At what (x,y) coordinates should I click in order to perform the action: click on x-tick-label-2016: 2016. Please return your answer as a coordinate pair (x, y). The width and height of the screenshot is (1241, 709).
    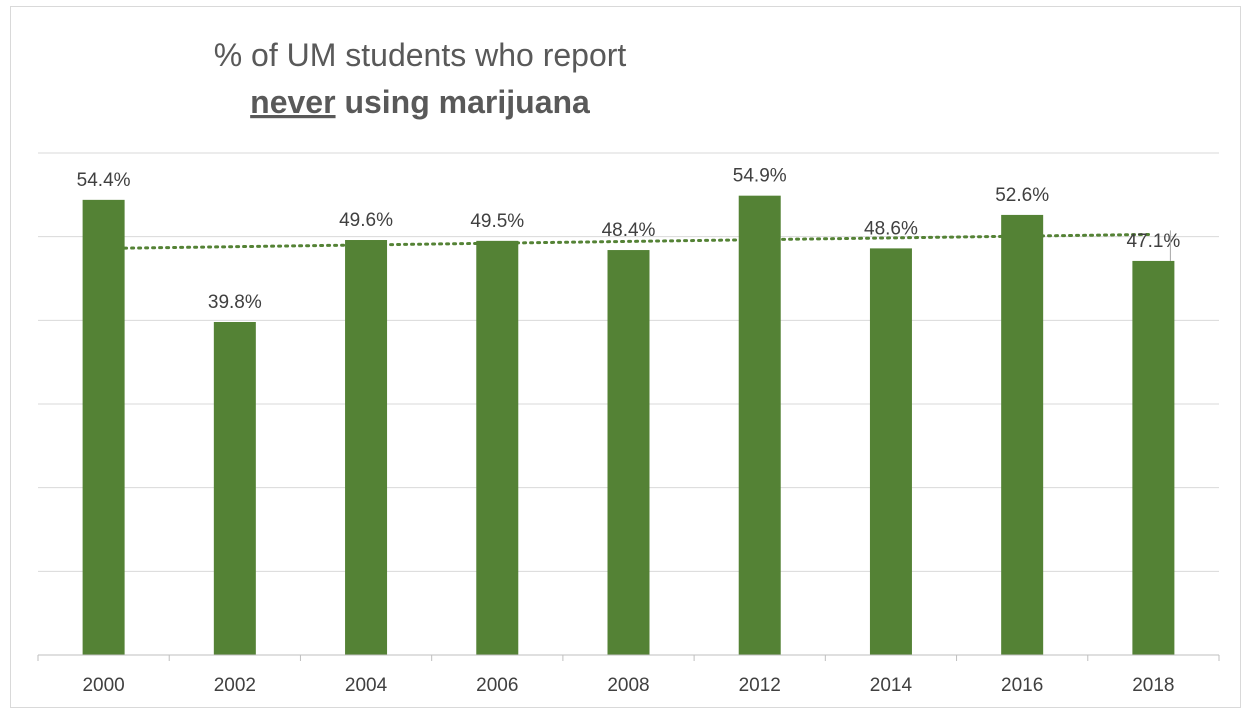
    Looking at the image, I should click on (1022, 685).